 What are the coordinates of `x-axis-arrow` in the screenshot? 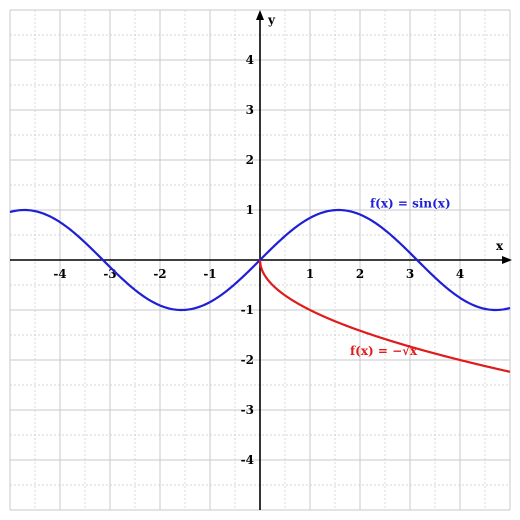 It's located at (507, 260).